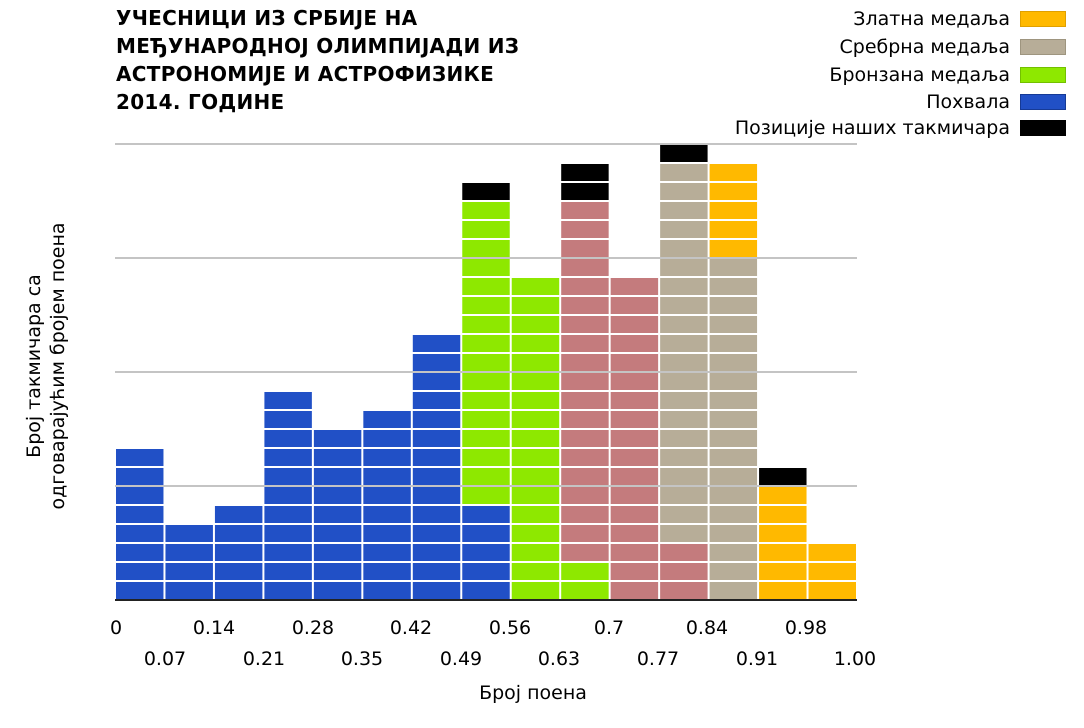 Image resolution: width=1084 pixels, height=728 pixels. What do you see at coordinates (34, 366) in the screenshot?
I see `y-axis-title-line: Број такмичара са` at bounding box center [34, 366].